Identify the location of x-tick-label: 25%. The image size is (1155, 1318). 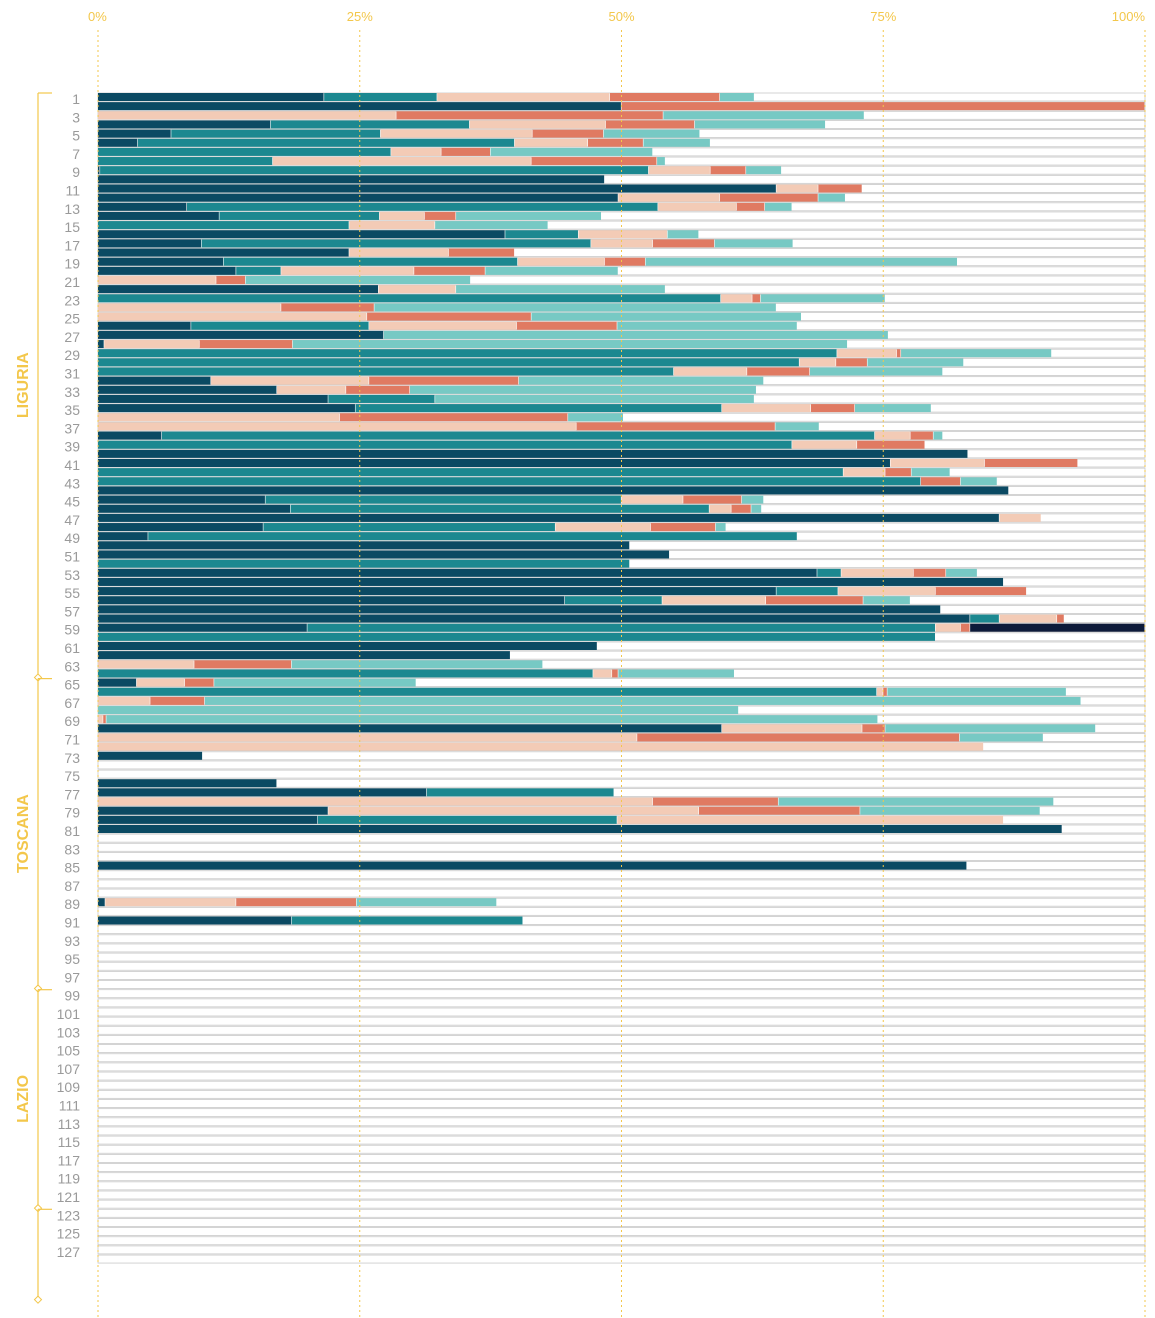
(360, 16).